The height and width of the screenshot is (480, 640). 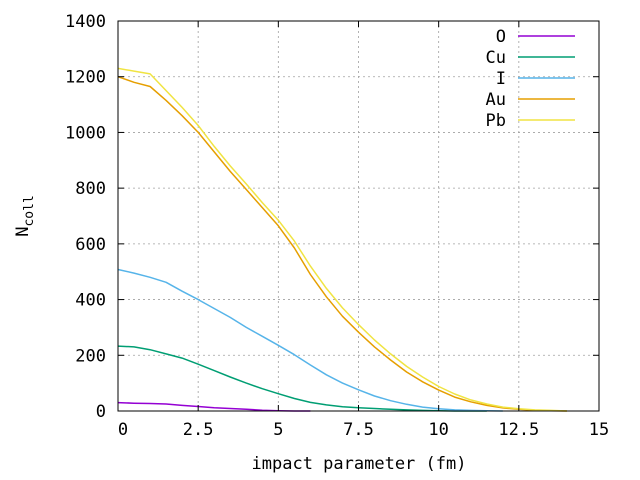 What do you see at coordinates (101, 412) in the screenshot?
I see `y-tick-label: 0` at bounding box center [101, 412].